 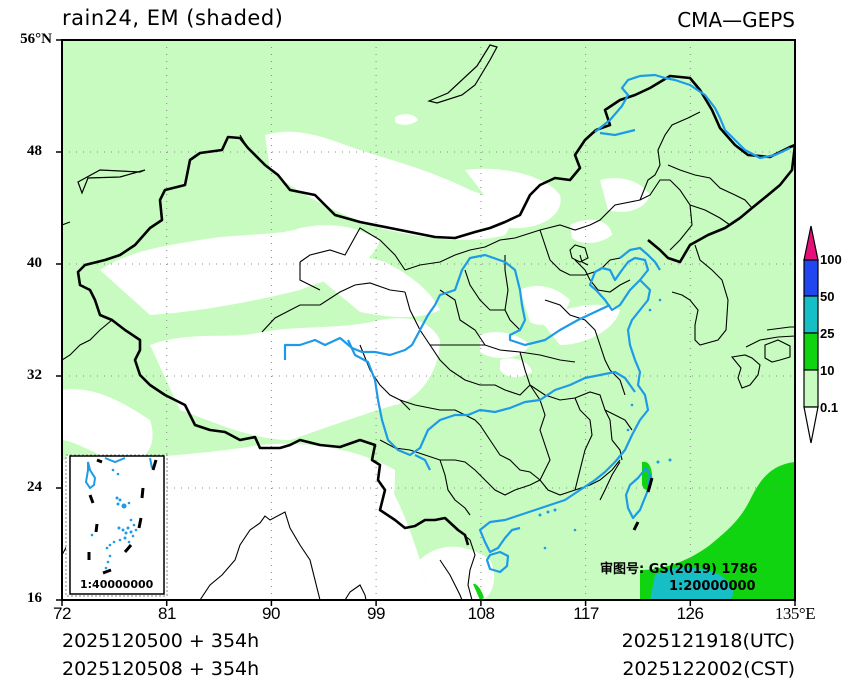 I want to click on lon-label-81: 81, so click(x=167, y=613).